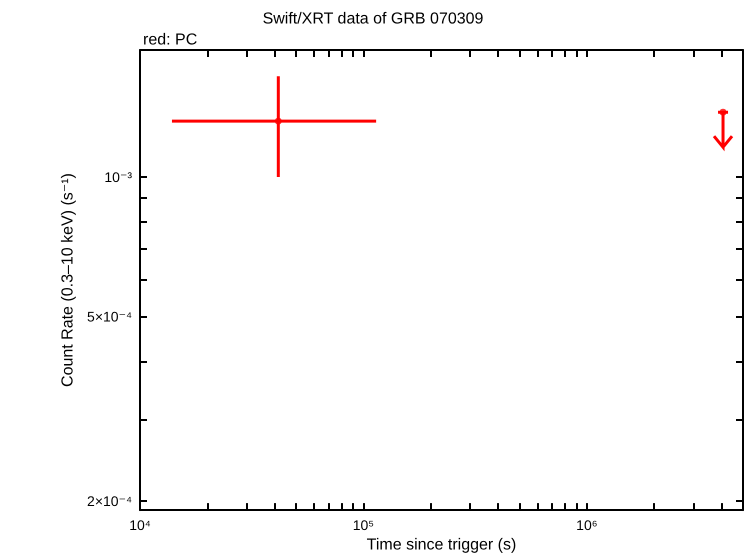 The height and width of the screenshot is (558, 746). Describe the element at coordinates (109, 500) in the screenshot. I see `y-tick-label: 2×10⁻⁴` at that location.